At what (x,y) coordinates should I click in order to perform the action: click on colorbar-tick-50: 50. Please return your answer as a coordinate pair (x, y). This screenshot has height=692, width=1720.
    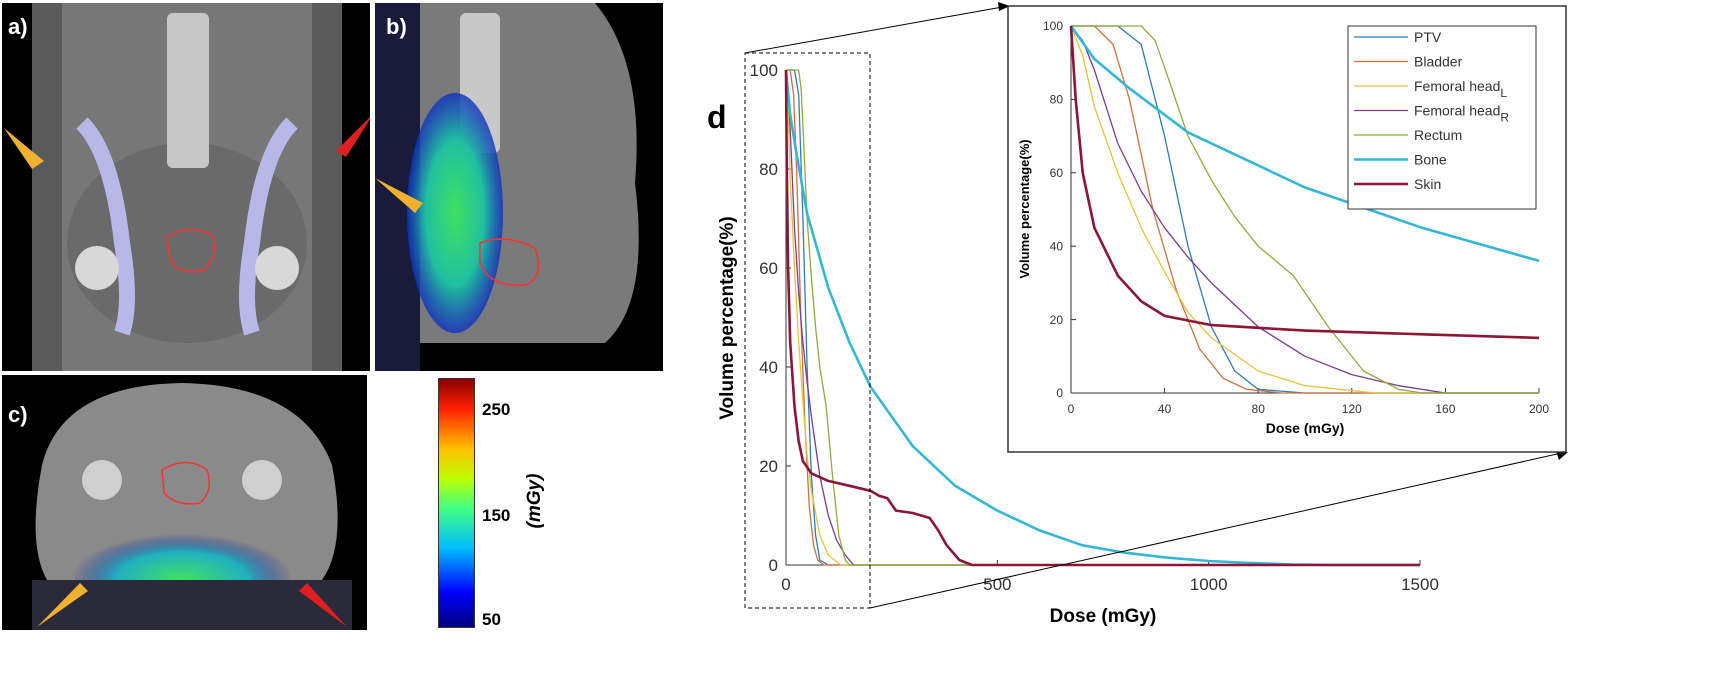
    Looking at the image, I should click on (491, 619).